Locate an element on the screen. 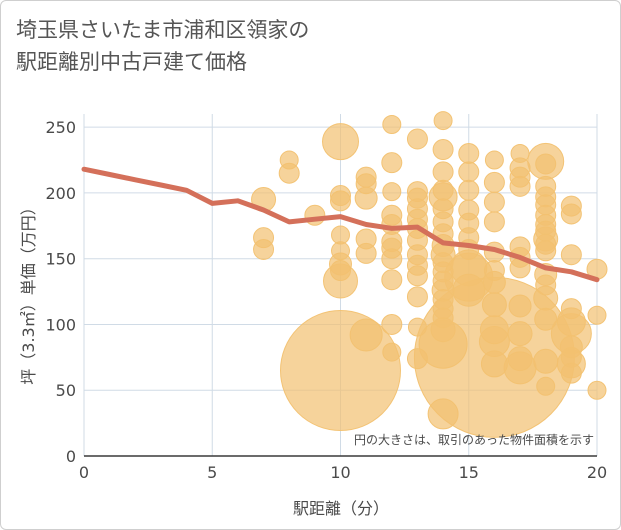  y-axis-title: 坪（3.3㎡）単価（万円） is located at coordinates (28, 291).